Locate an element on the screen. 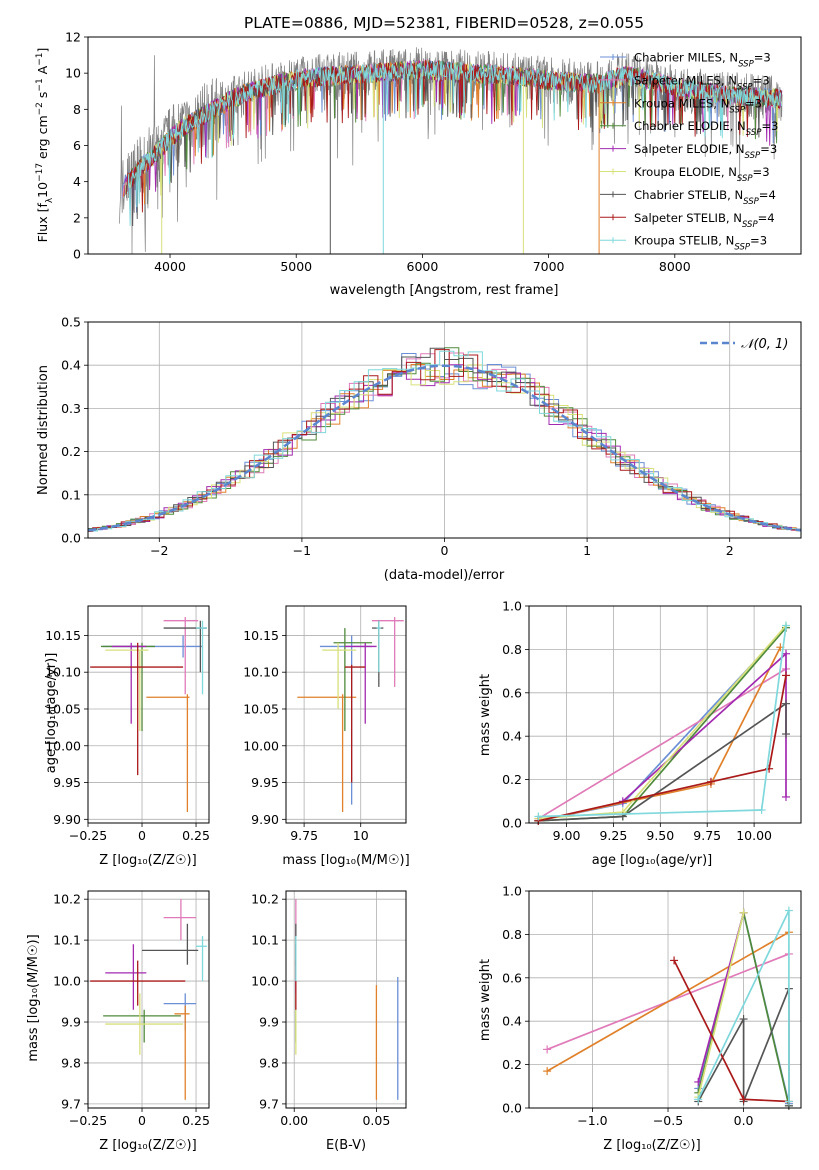  mass-z-ylabel: mass [log₁₀(M/M☉)] is located at coordinates (33, 997).